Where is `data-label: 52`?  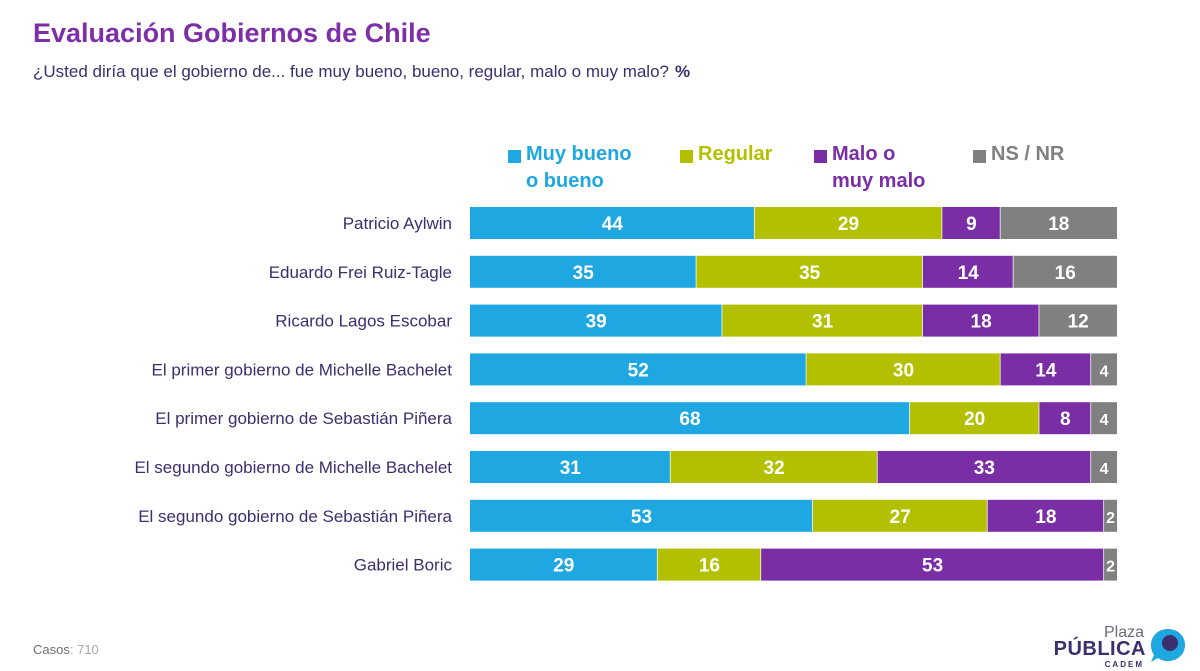
data-label: 52 is located at coordinates (638, 370).